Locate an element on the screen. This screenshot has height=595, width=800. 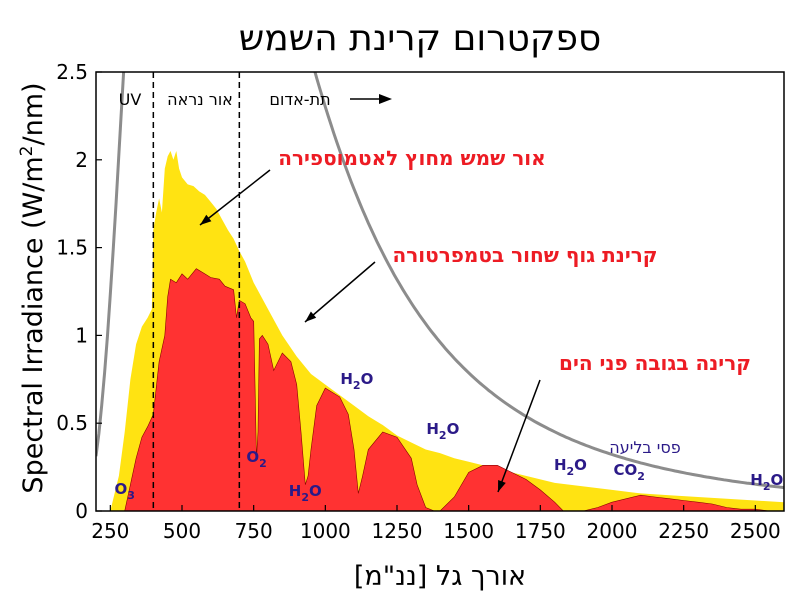
y-tick-label: 1 is located at coordinates (81, 335).